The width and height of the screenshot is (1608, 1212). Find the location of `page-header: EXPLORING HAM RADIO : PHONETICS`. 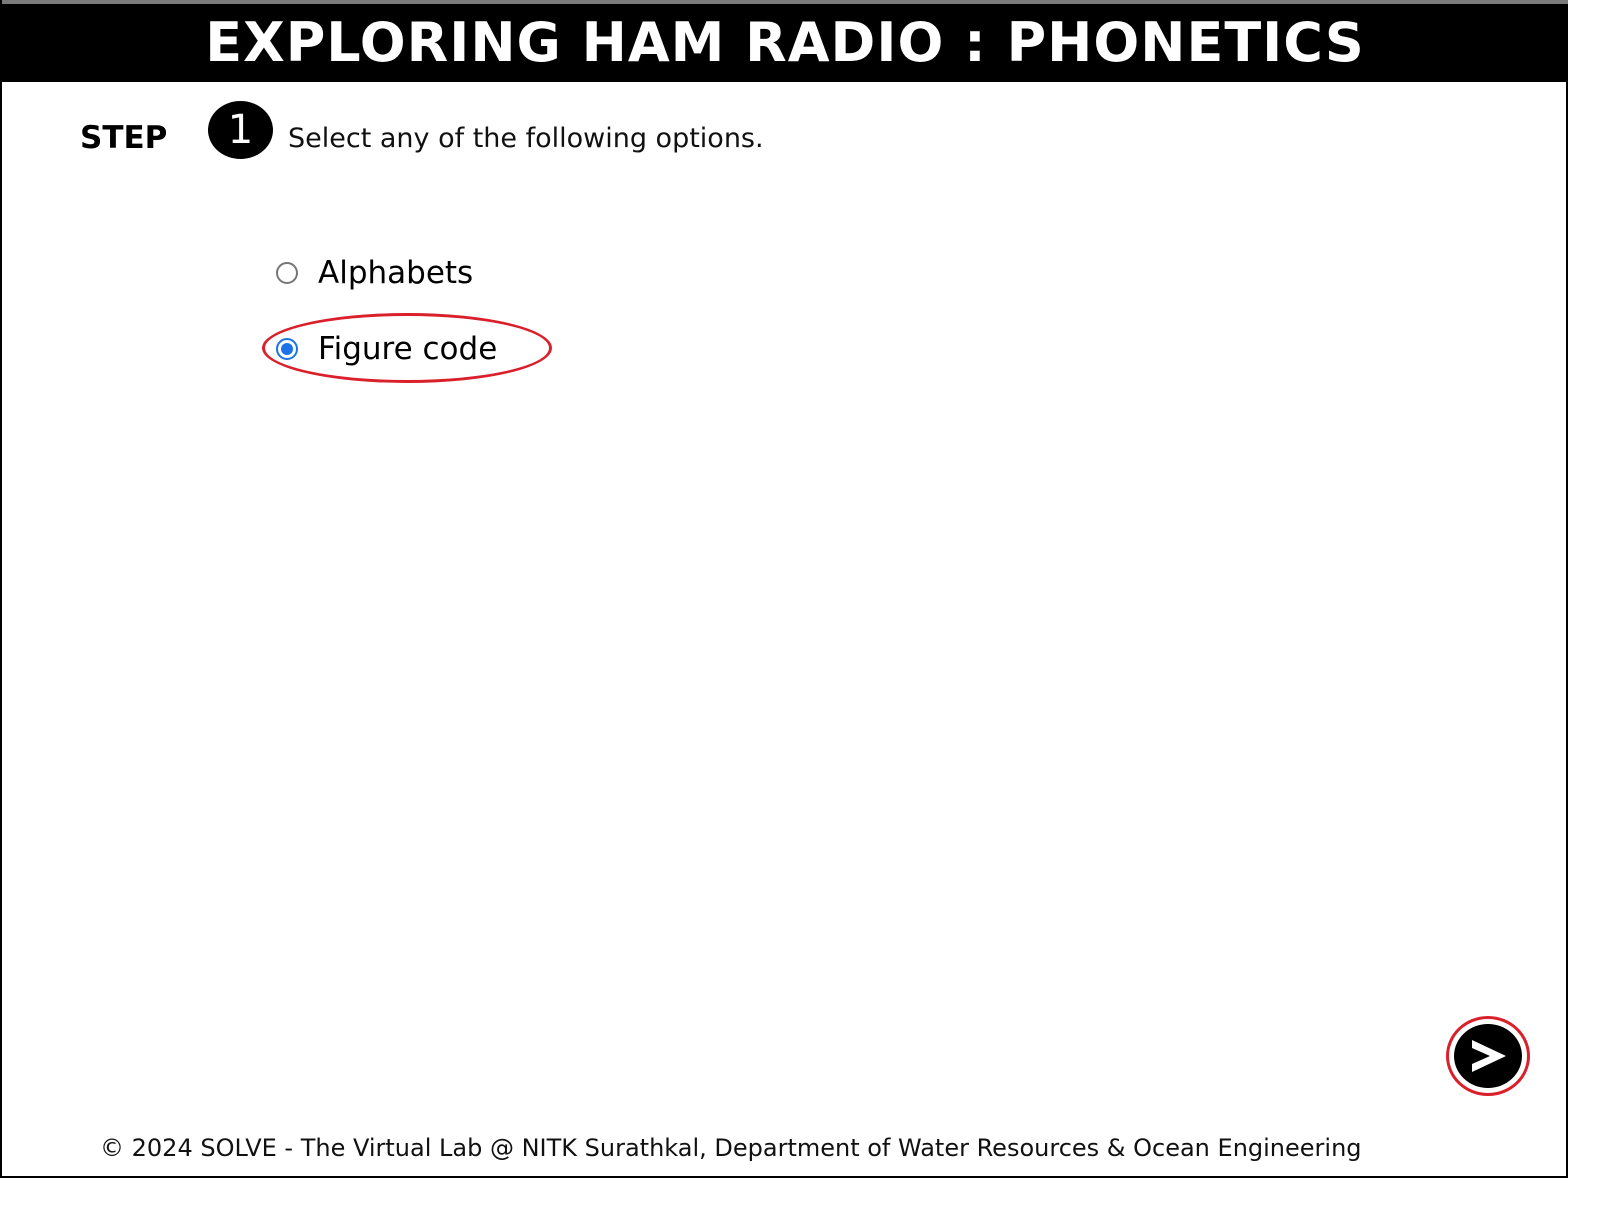

page-header: EXPLORING HAM RADIO : PHONETICS is located at coordinates (785, 43).